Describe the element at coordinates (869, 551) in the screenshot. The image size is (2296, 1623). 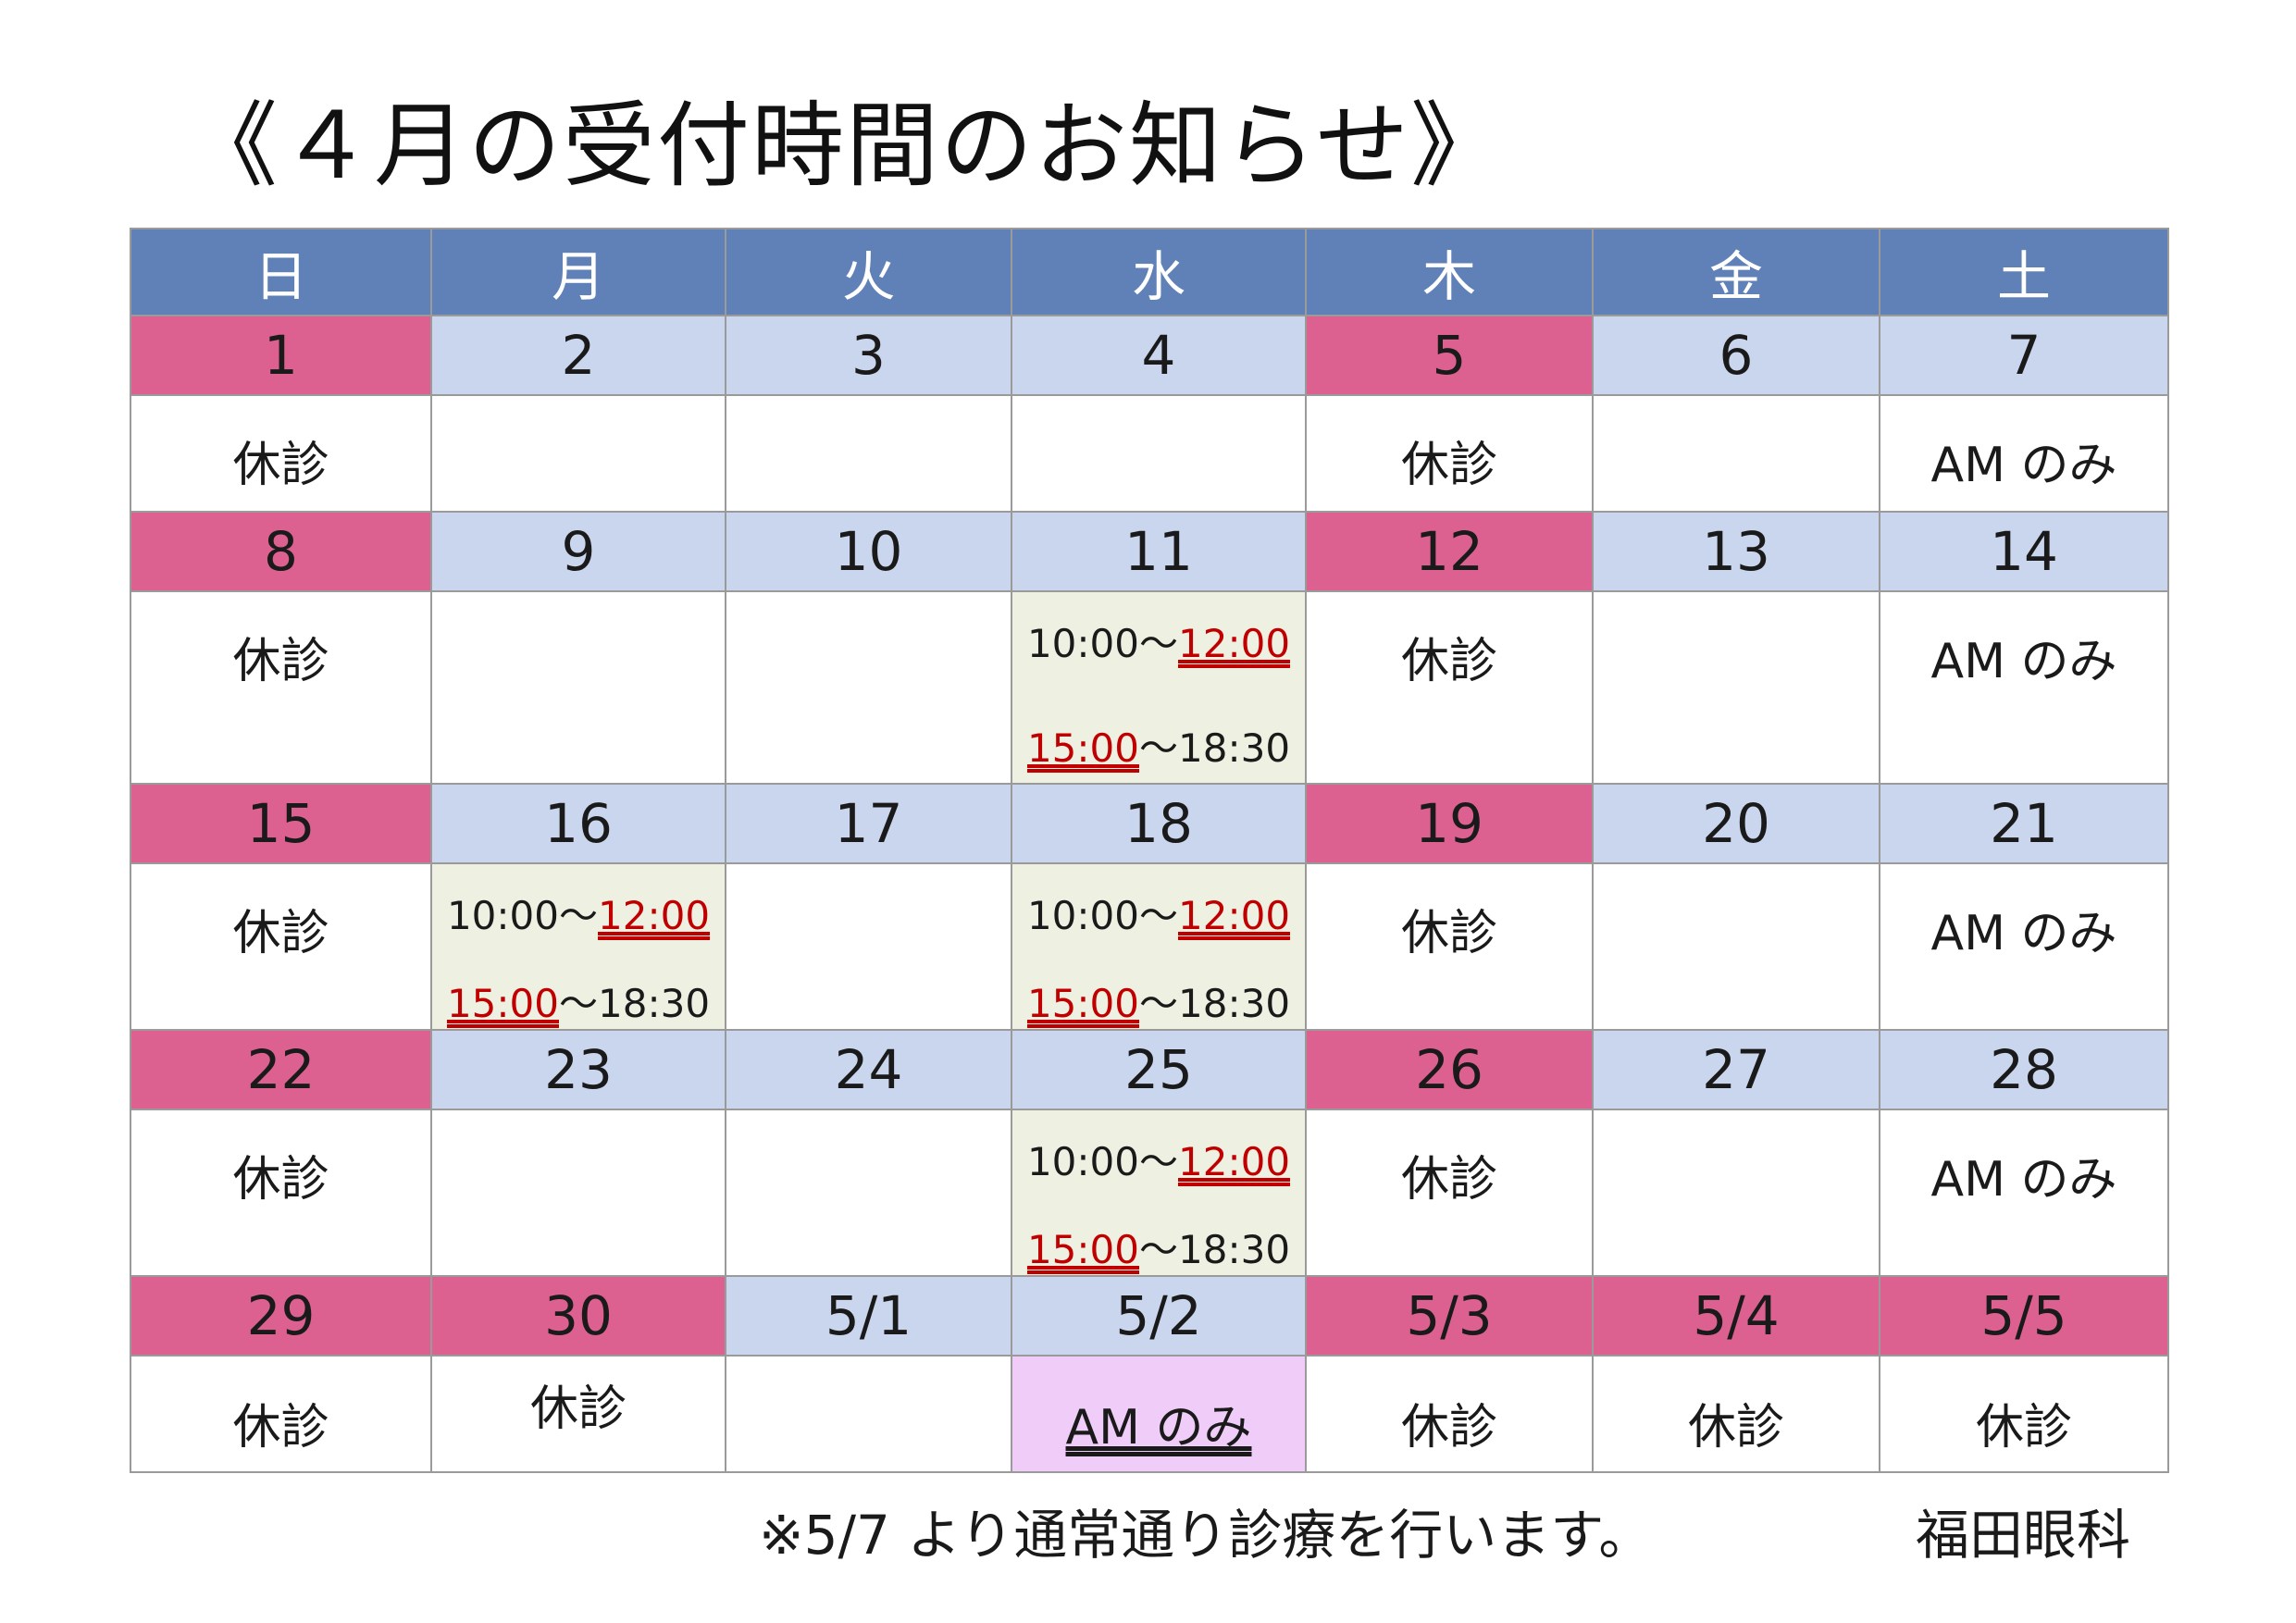
I see `date-cell: 10` at that location.